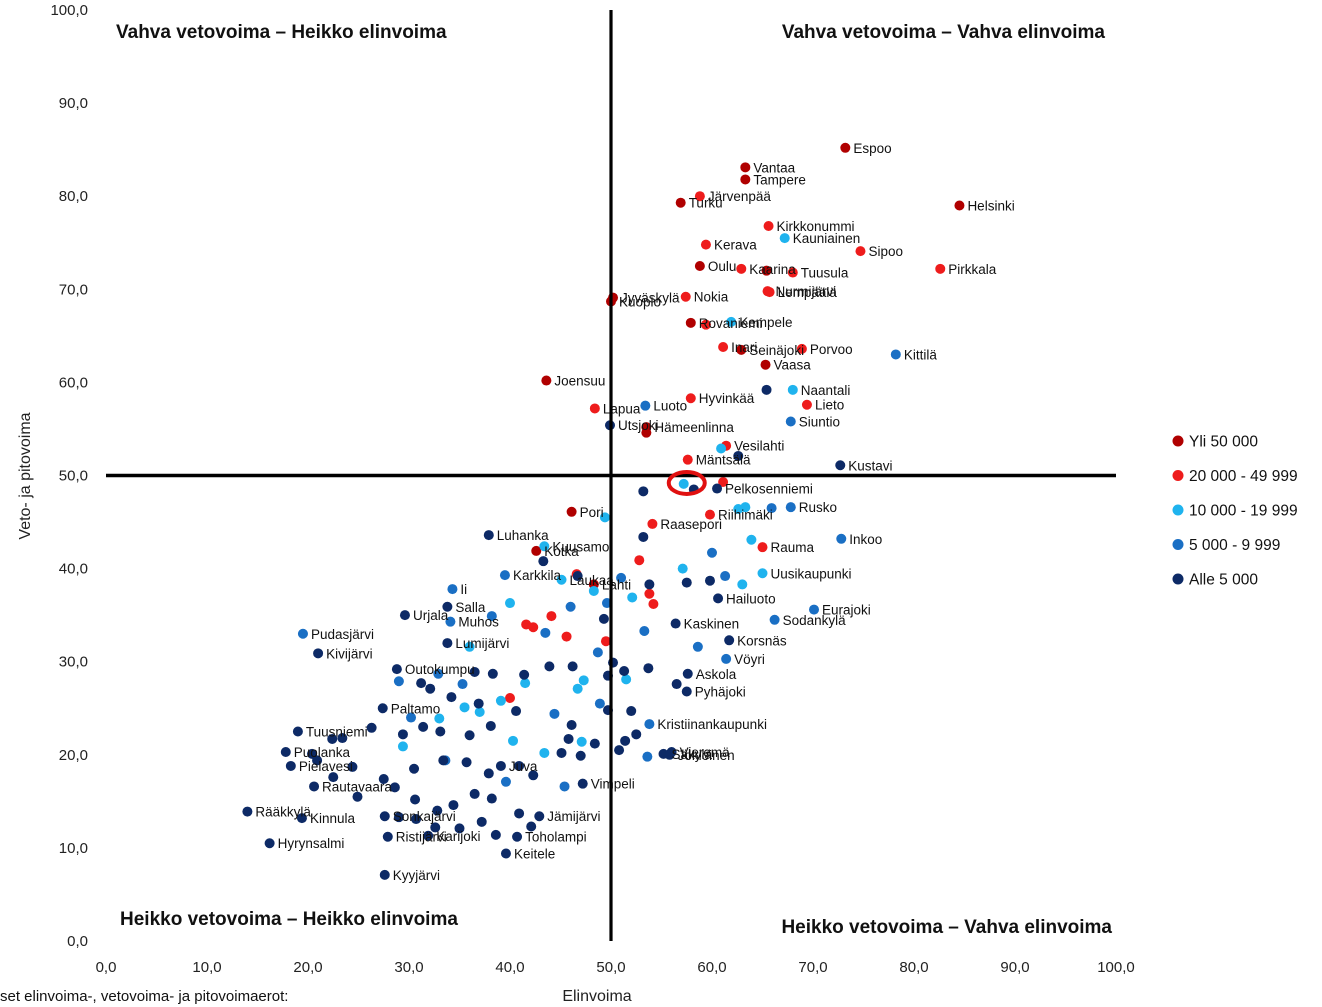 Image resolution: width=1322 pixels, height=1007 pixels. Describe the element at coordinates (826, 390) in the screenshot. I see `point-label: Naantali` at that location.